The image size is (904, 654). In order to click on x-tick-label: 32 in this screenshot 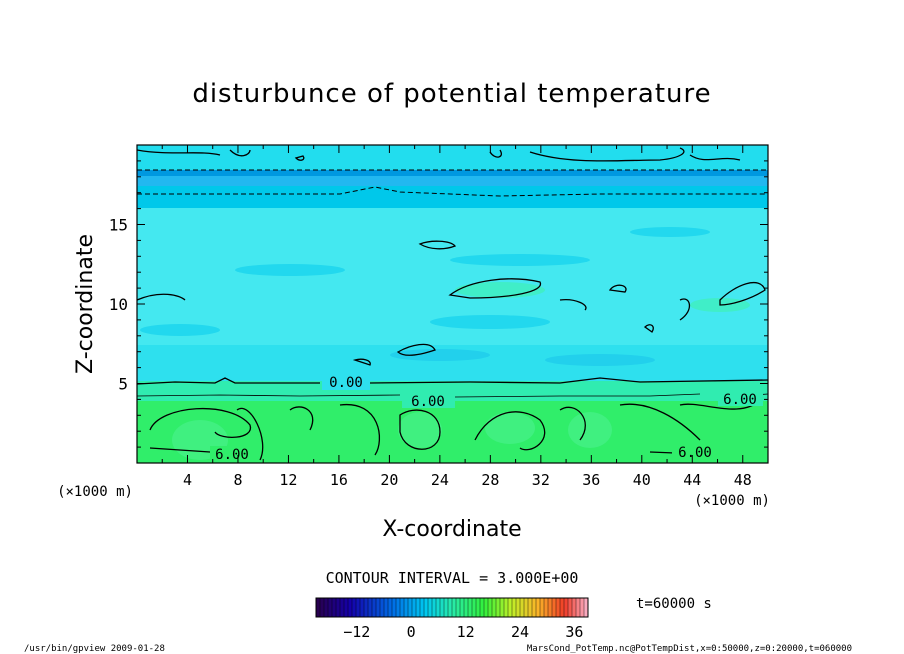, I will do `click(541, 480)`.